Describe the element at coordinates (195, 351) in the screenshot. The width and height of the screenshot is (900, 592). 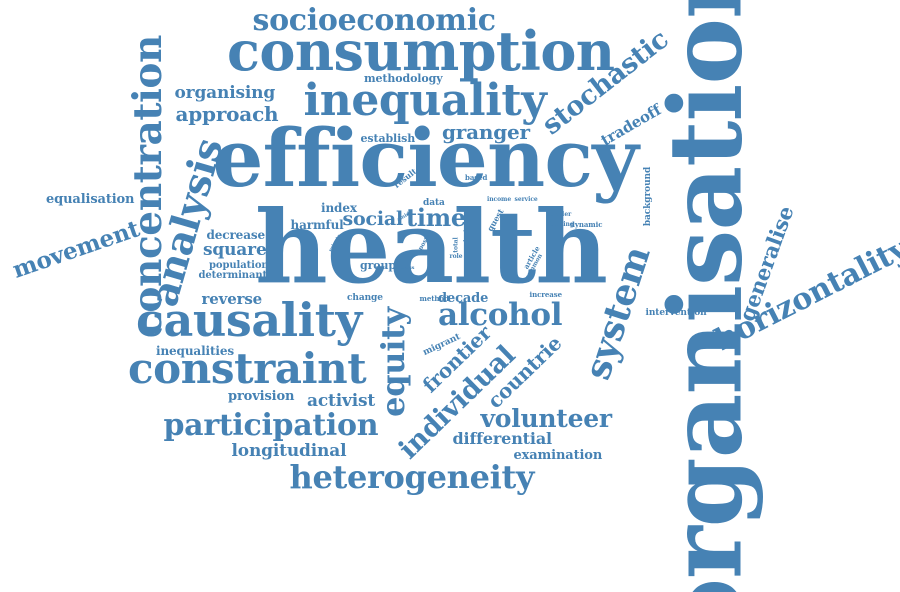
I see `word-inequalities: inequalities` at that location.